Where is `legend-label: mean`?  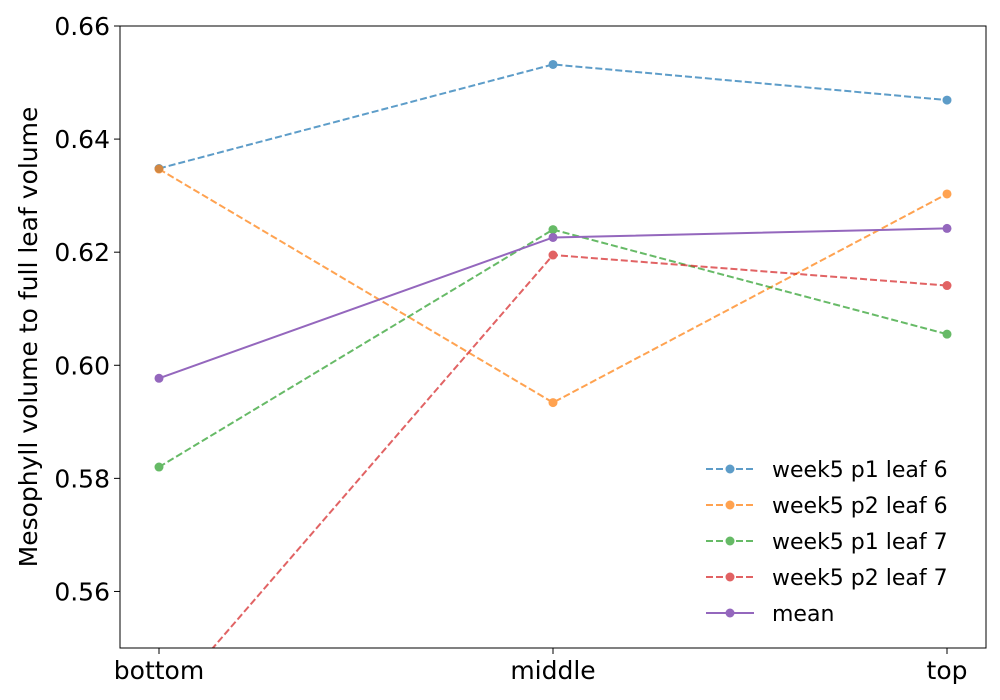 legend-label: mean is located at coordinates (803, 614).